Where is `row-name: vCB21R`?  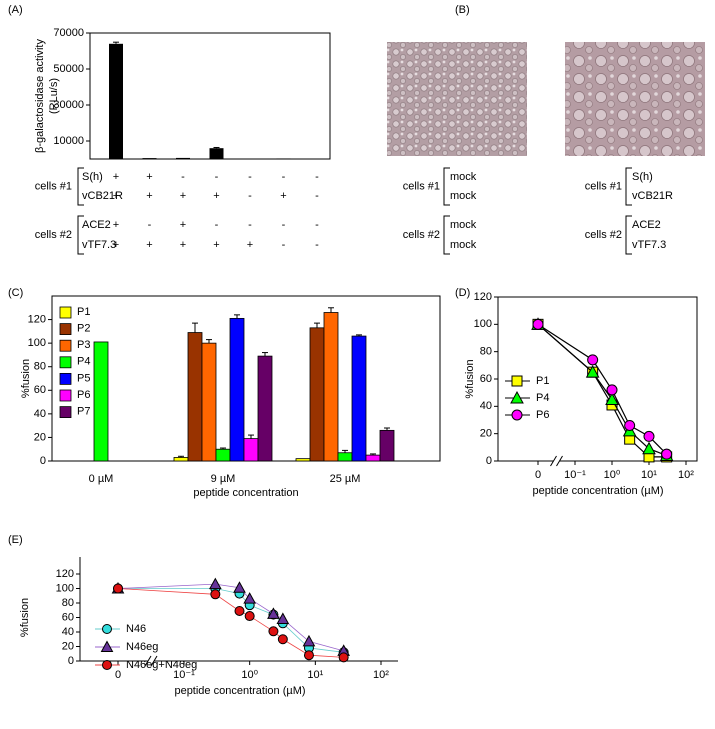
row-name: vCB21R is located at coordinates (102, 196).